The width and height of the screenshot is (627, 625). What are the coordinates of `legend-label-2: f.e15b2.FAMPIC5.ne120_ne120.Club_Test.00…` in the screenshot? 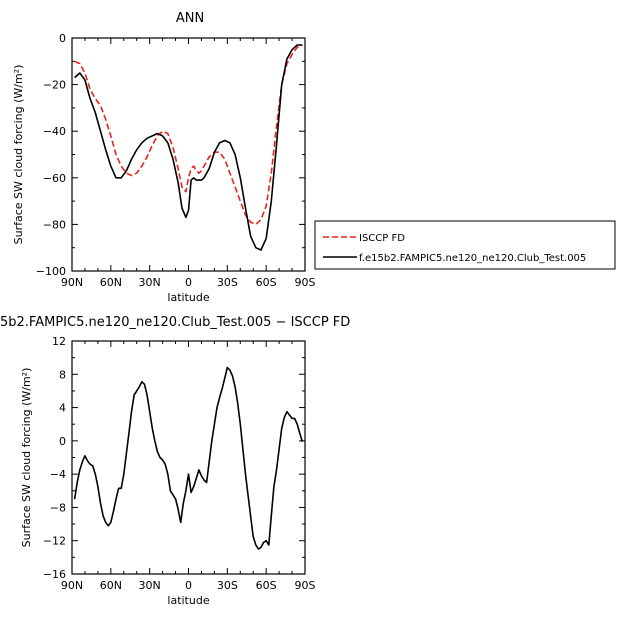 It's located at (472, 258).